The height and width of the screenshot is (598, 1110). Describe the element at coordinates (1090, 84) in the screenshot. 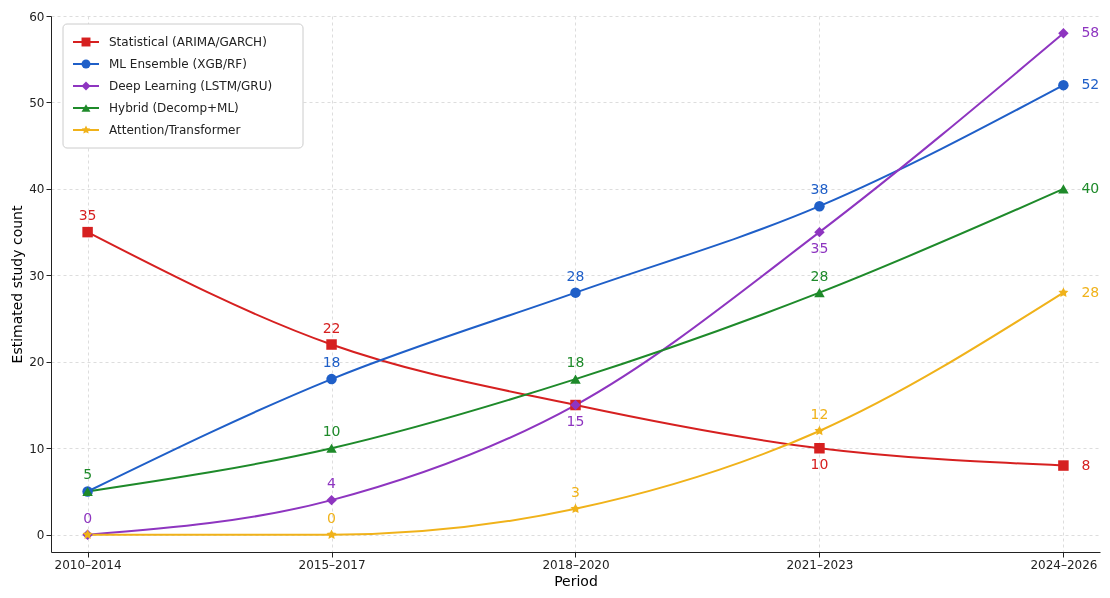

I see `data-label: 52` at that location.